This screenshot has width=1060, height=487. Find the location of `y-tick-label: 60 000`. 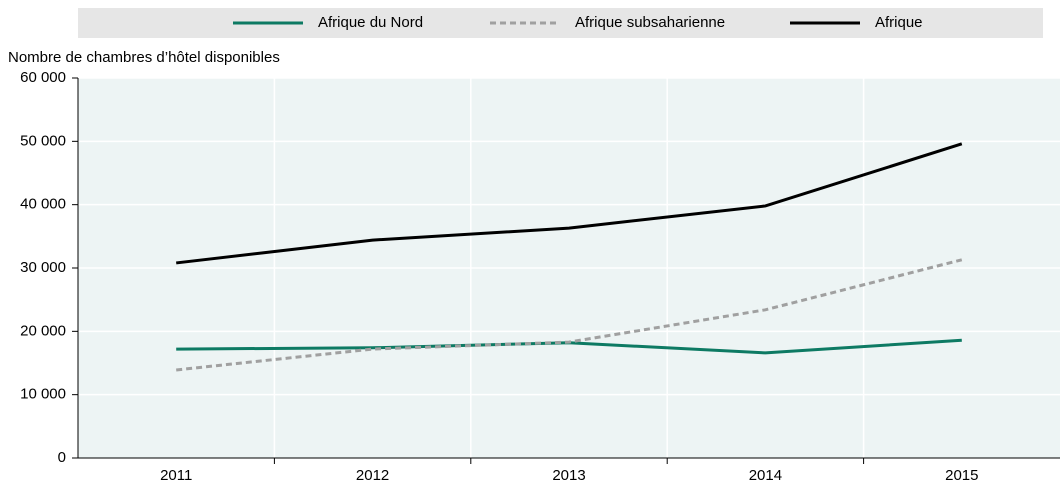

y-tick-label: 60 000 is located at coordinates (43, 77).